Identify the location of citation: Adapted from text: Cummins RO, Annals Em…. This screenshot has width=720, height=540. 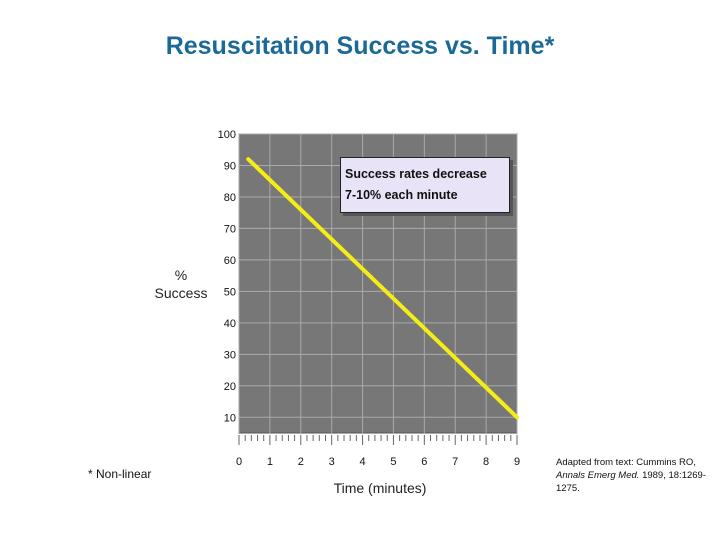
(636, 475).